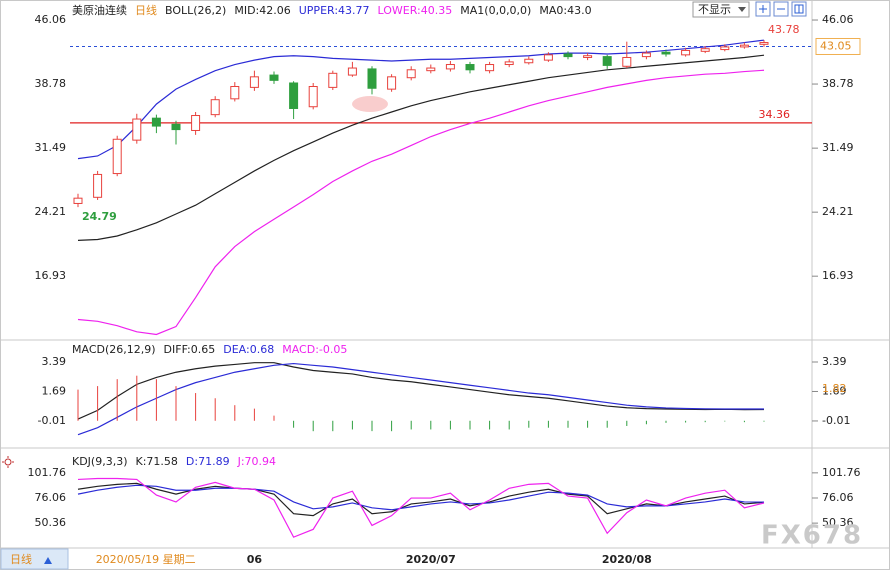 This screenshot has height=570, width=890. What do you see at coordinates (314, 349) in the screenshot?
I see `header-label: MACD:-0.05` at bounding box center [314, 349].